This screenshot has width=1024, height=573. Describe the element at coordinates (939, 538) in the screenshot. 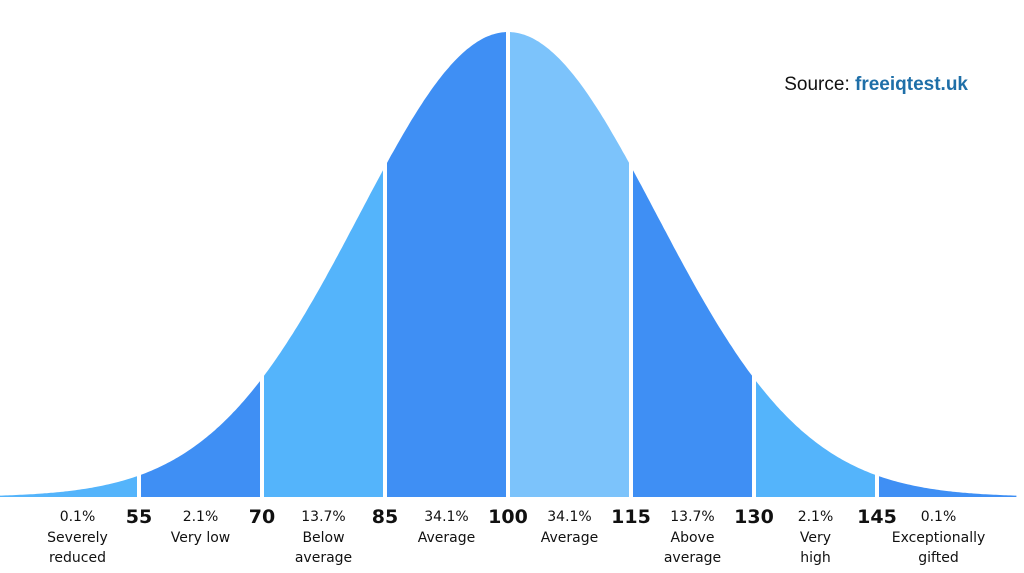

I see `segment-label: Exceptionally` at that location.